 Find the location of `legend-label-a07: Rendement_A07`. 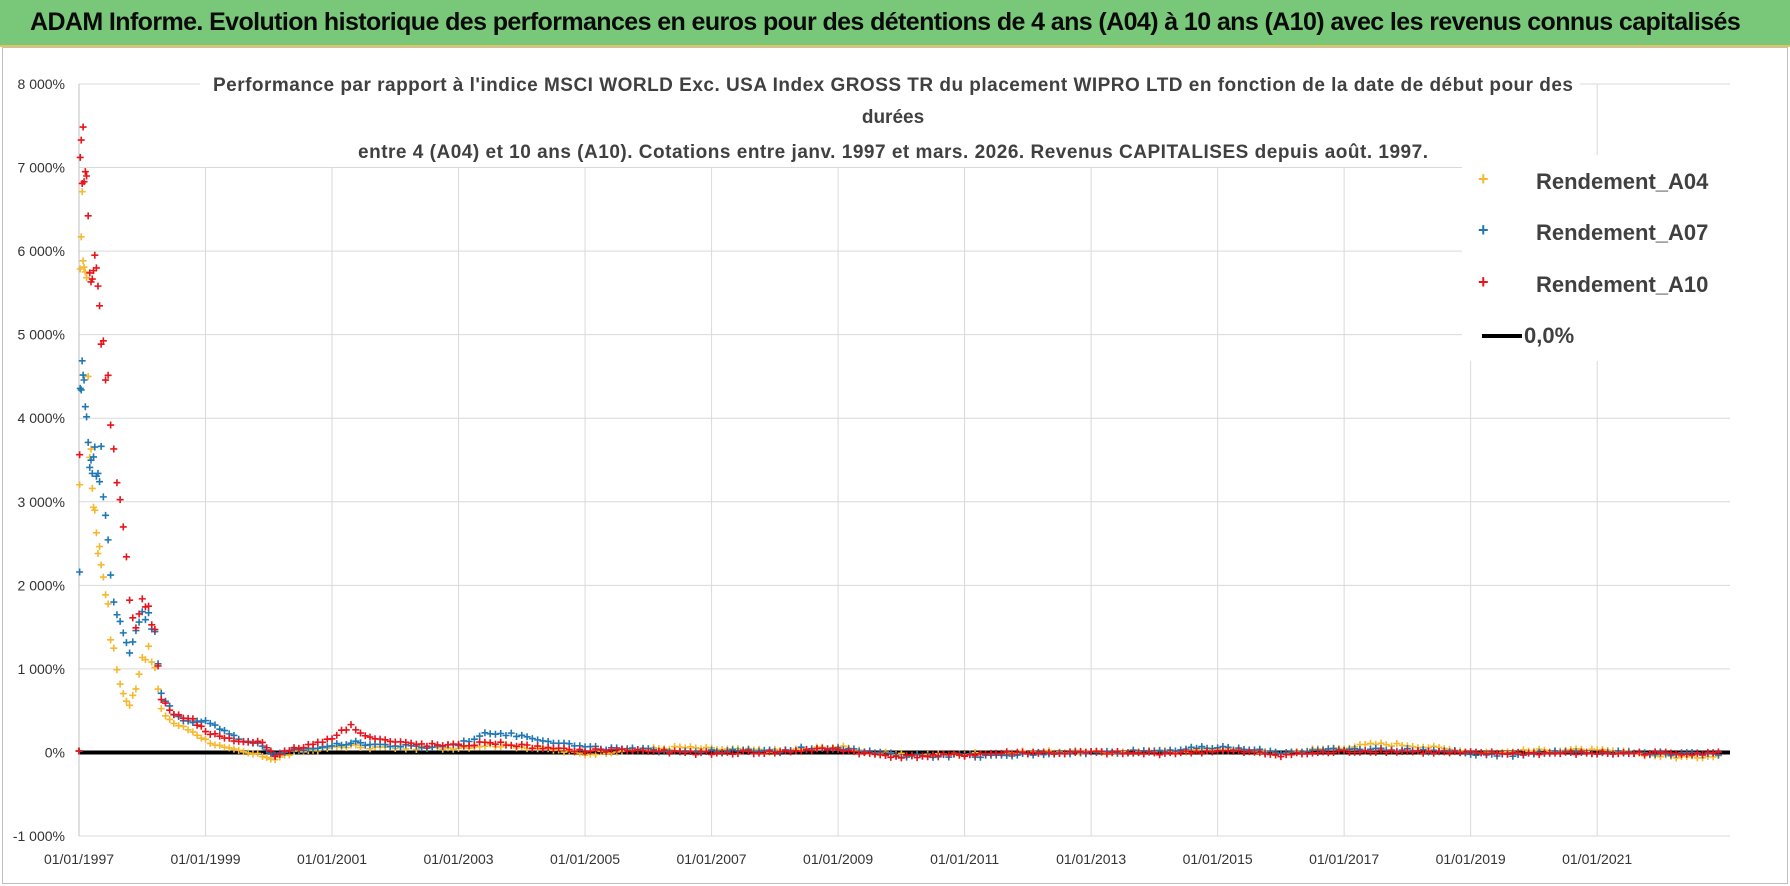

legend-label-a07: Rendement_A07 is located at coordinates (1622, 232).